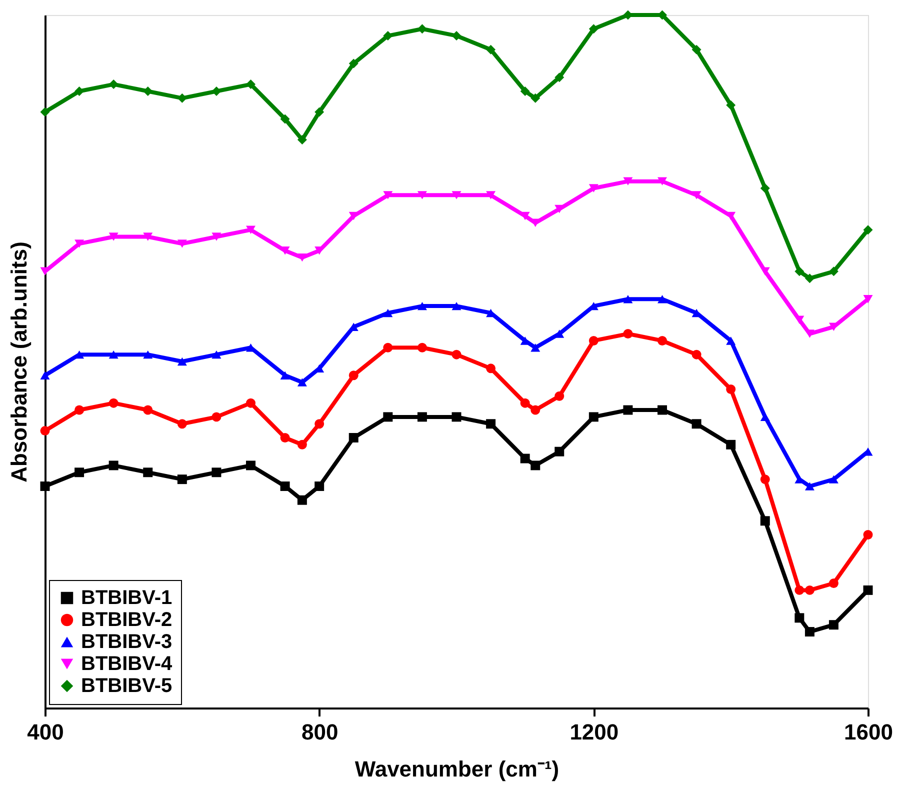  What do you see at coordinates (457, 769) in the screenshot?
I see `x-axis-title: Wavenumber (cm⁻¹)` at bounding box center [457, 769].